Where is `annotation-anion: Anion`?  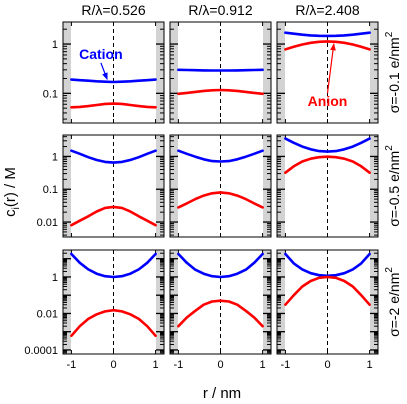 annotation-anion: Anion is located at coordinates (328, 101).